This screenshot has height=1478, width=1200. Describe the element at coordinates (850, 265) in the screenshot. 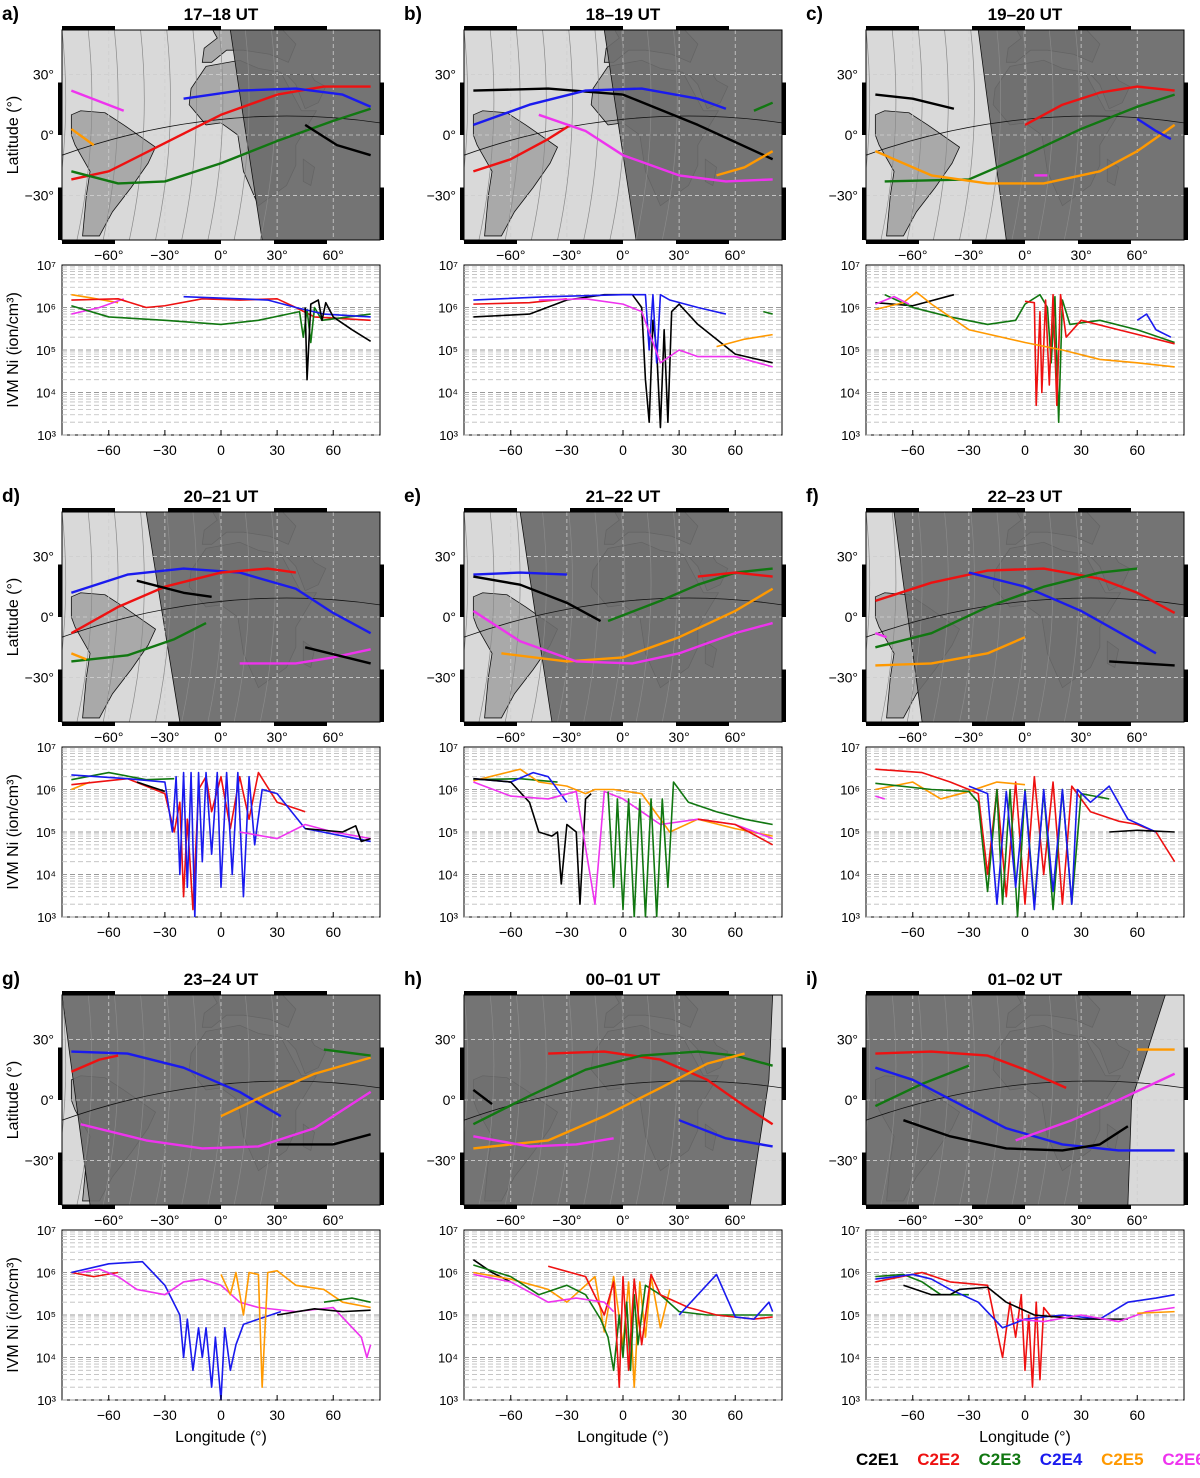

I see `ni-tick-label: 10⁷` at that location.